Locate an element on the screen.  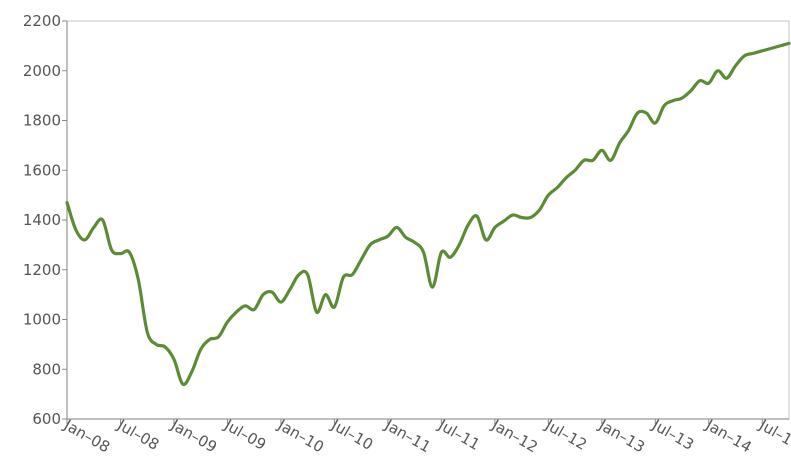
x-tick-label: Jan–11 is located at coordinates (407, 435).